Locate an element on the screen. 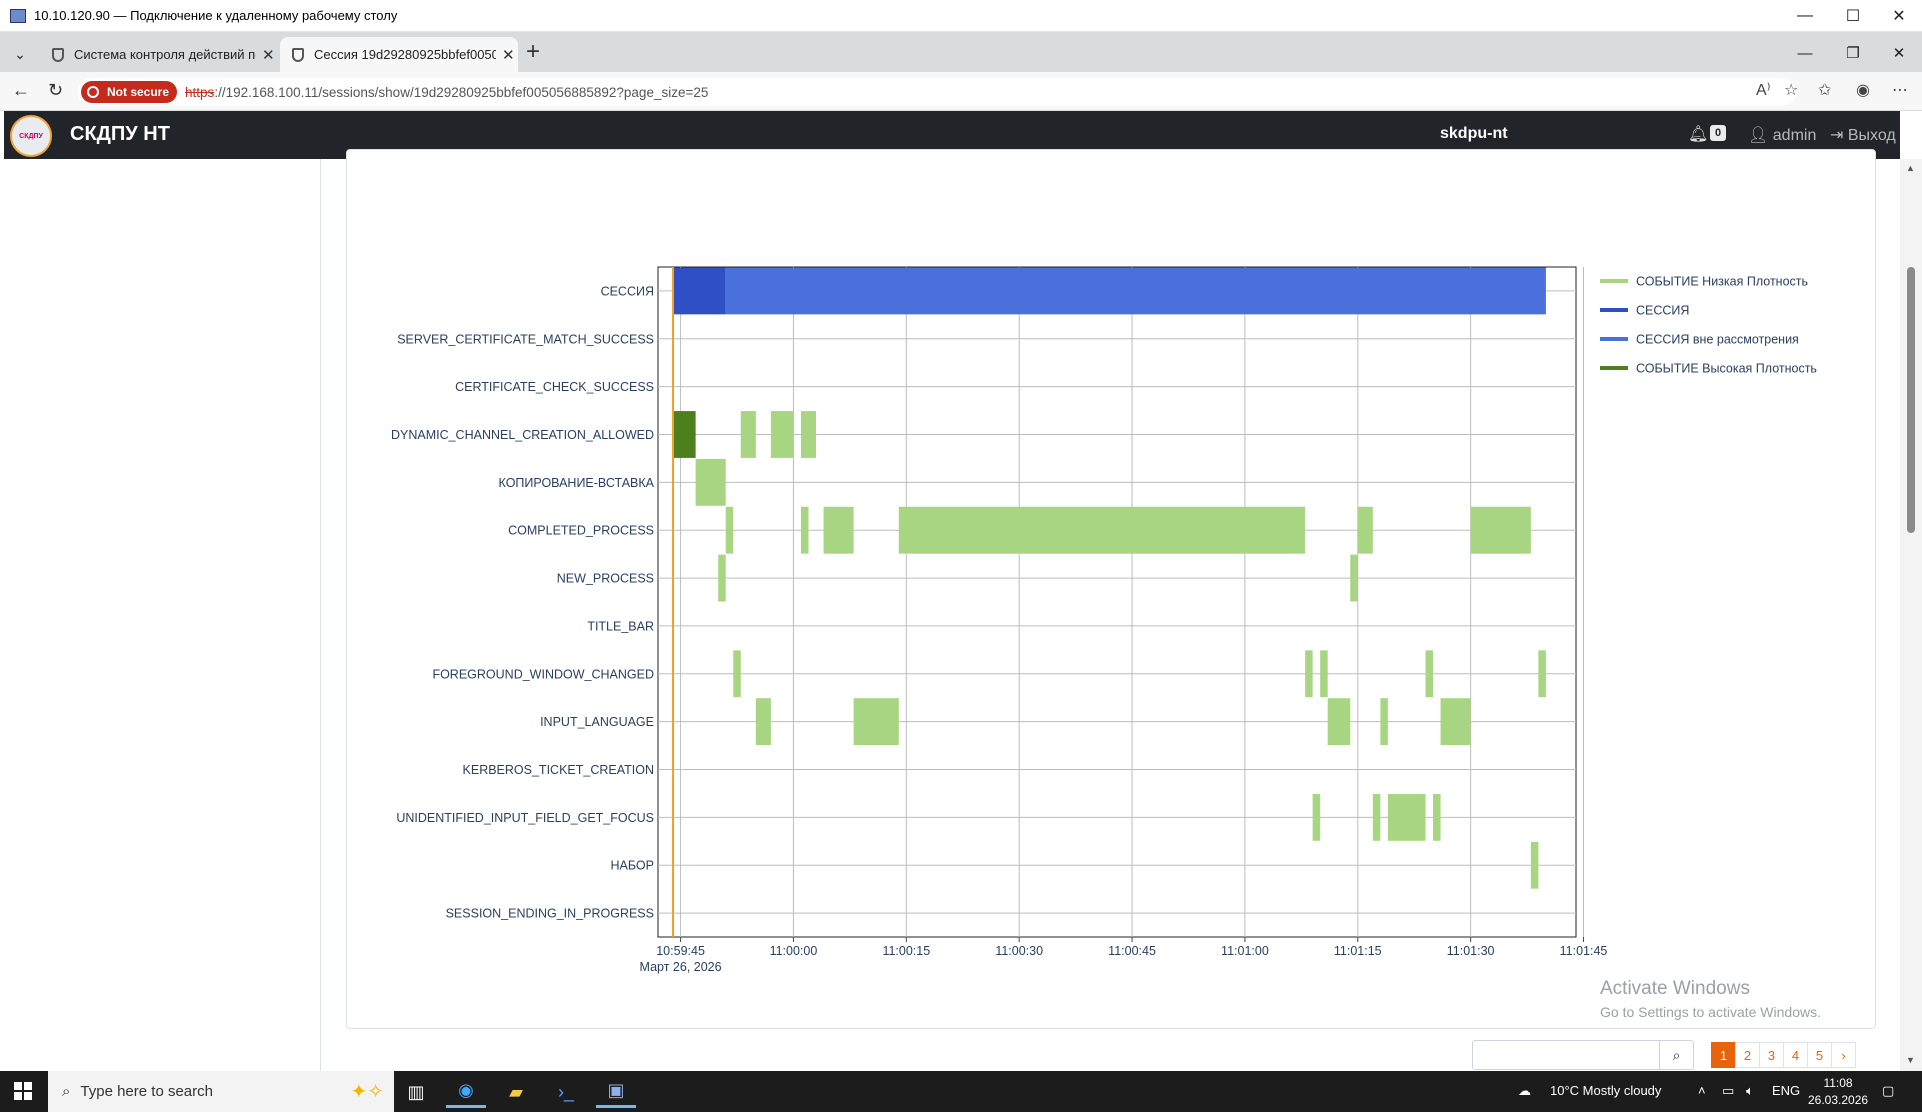  scroll-down-icon: ▼ is located at coordinates (1910, 1060).